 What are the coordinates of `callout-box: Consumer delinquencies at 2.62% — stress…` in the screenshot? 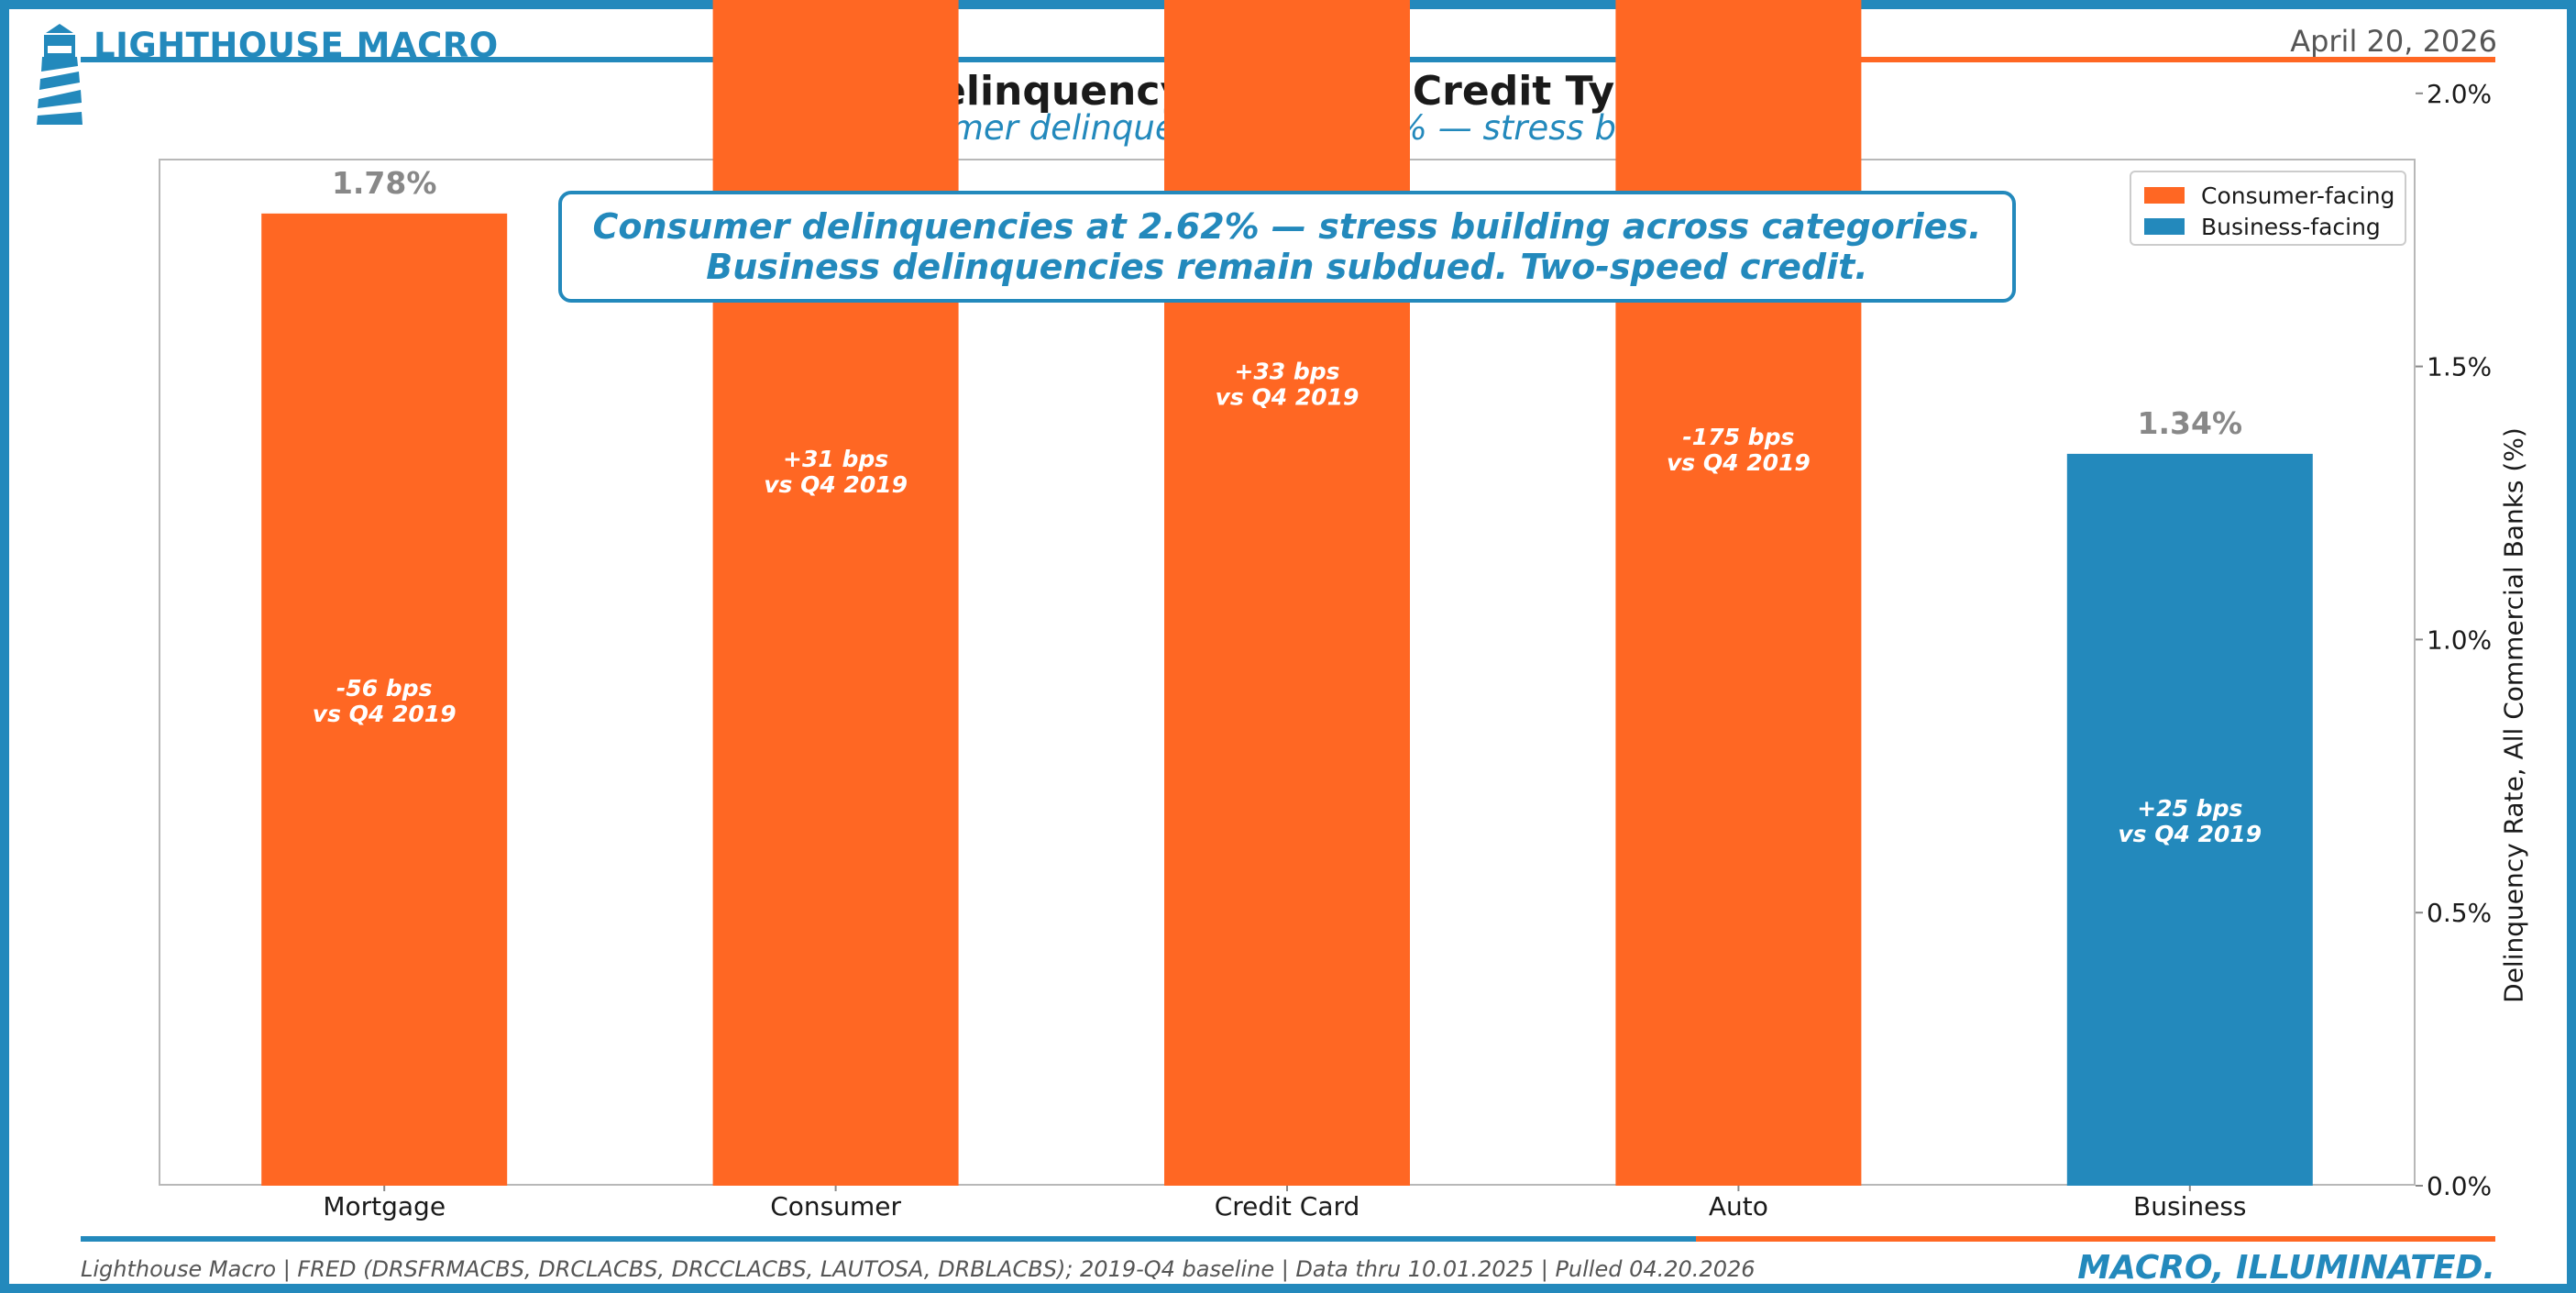 It's located at (1287, 247).